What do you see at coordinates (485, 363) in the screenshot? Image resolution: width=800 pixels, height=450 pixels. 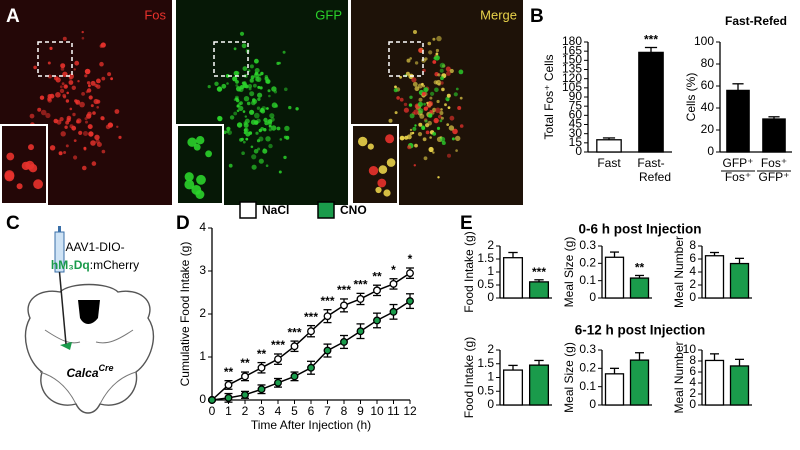 I see `y-tick-label: 1.5` at bounding box center [485, 363].